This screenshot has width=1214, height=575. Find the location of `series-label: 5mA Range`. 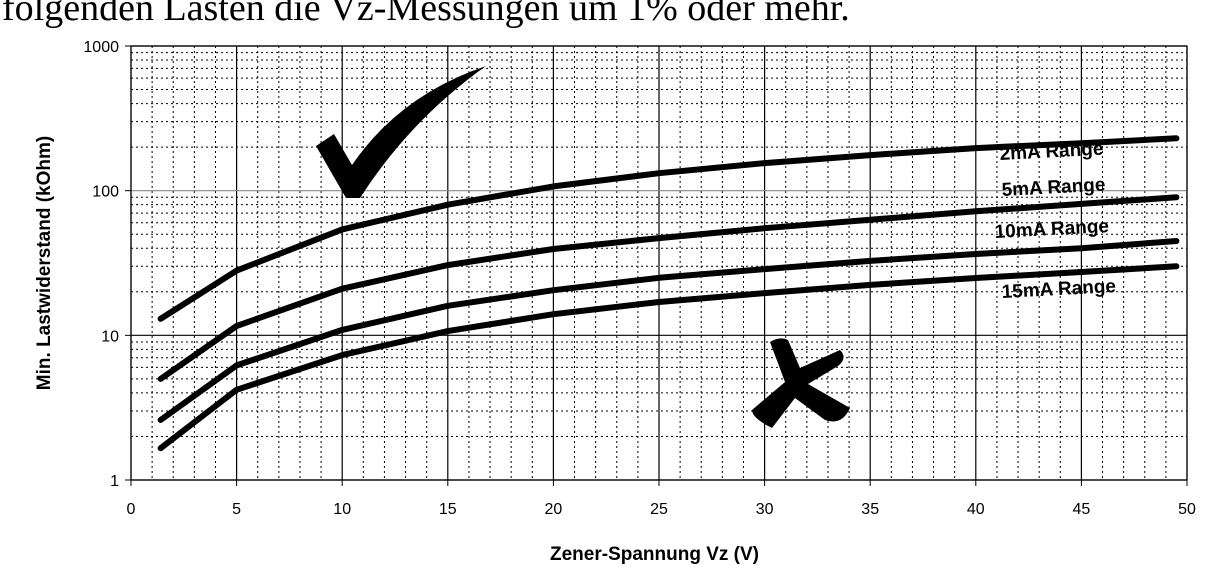

series-label: 5mA Range is located at coordinates (1053, 188).